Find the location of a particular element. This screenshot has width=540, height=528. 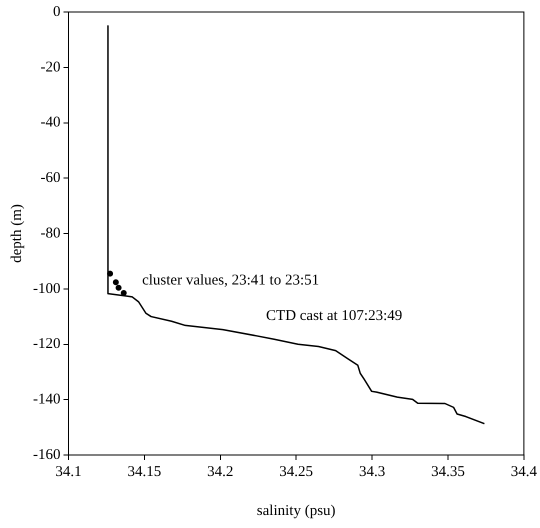

y-tick-label: -80 is located at coordinates (50, 233).